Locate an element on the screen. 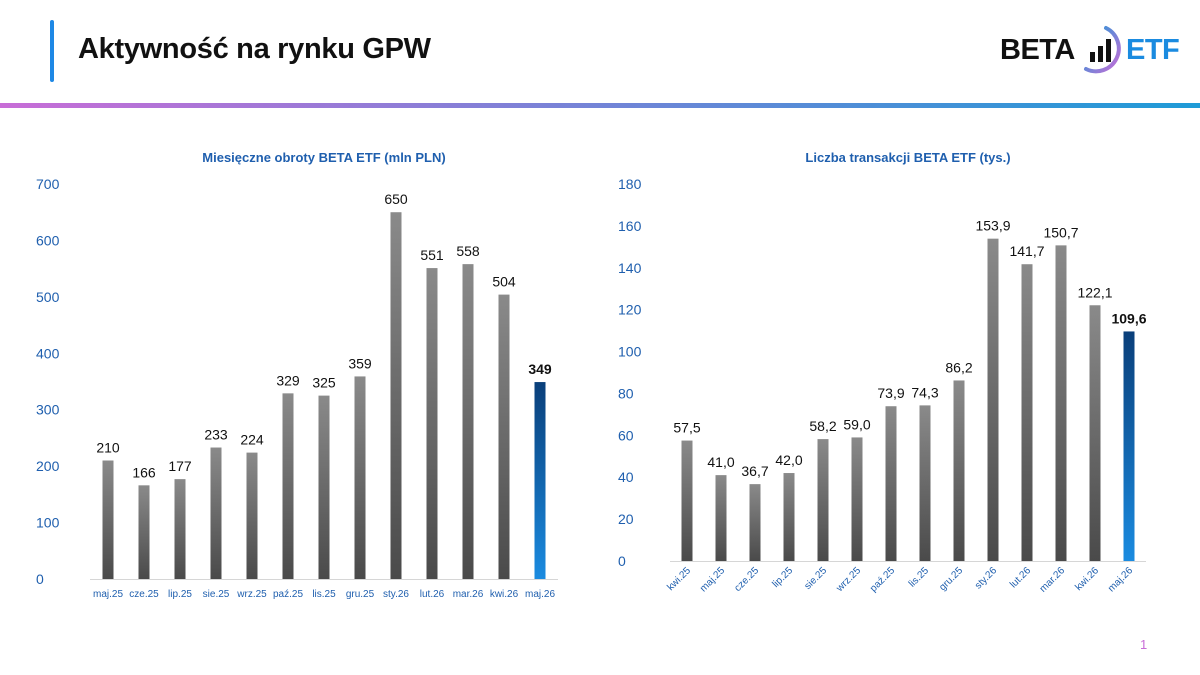  data-label: 41,0 is located at coordinates (720, 462).